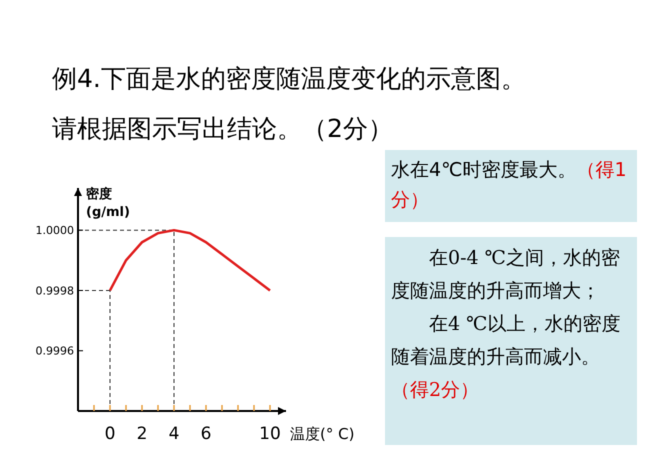 This screenshot has height=450, width=667. Describe the element at coordinates (55, 291) in the screenshot. I see `y-tick-label: 0.9998` at that location.